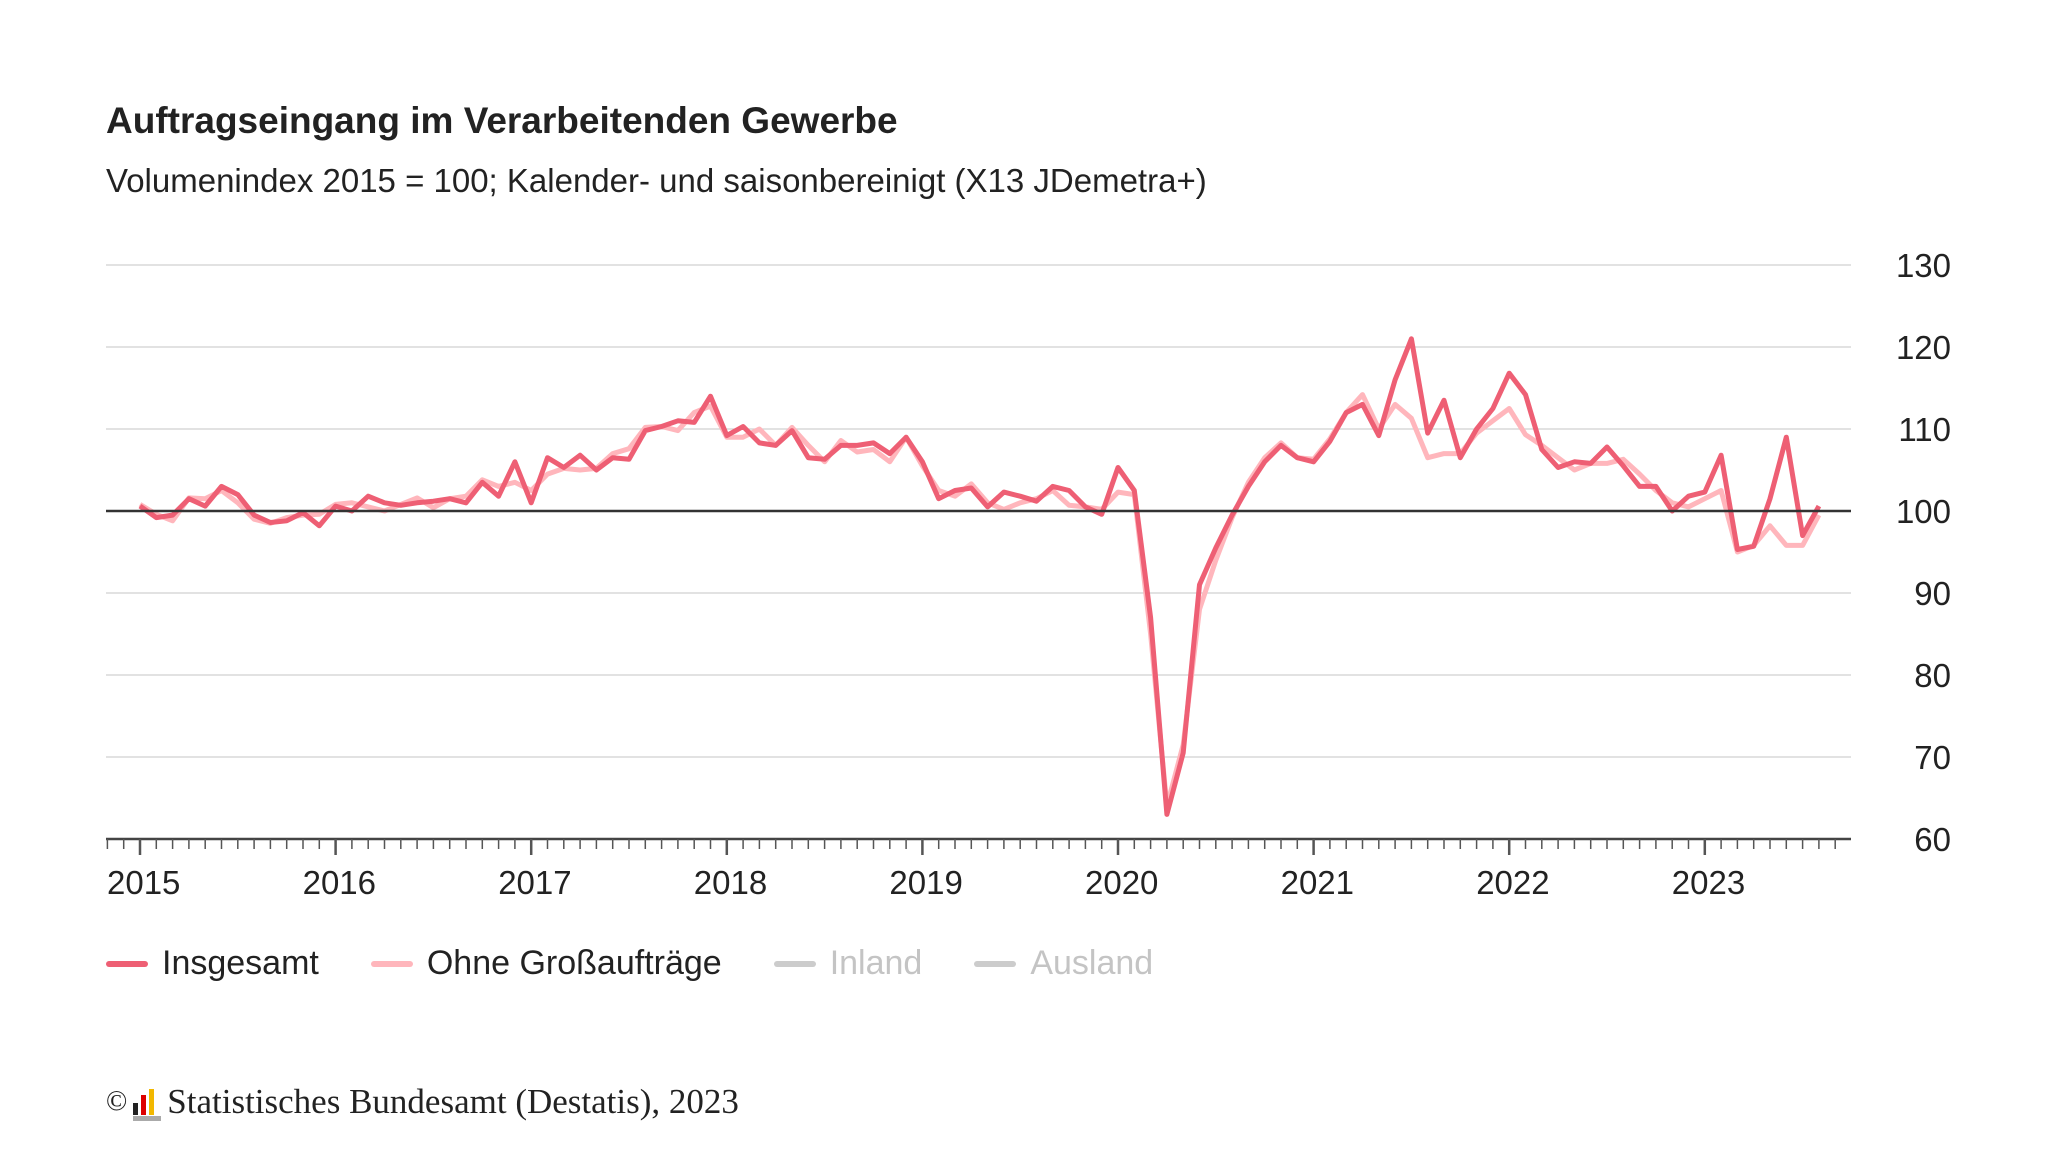 The width and height of the screenshot is (2048, 1152). I want to click on legend-label: Inland, so click(876, 963).